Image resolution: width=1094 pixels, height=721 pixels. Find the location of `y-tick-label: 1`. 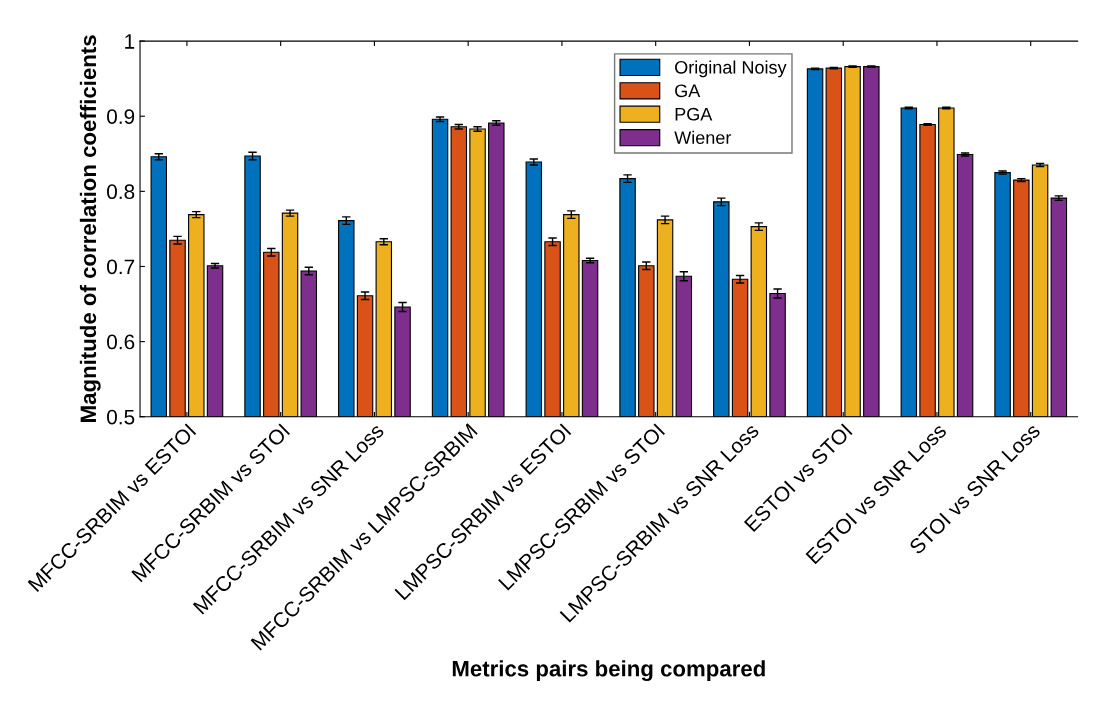

y-tick-label: 1 is located at coordinates (130, 41).